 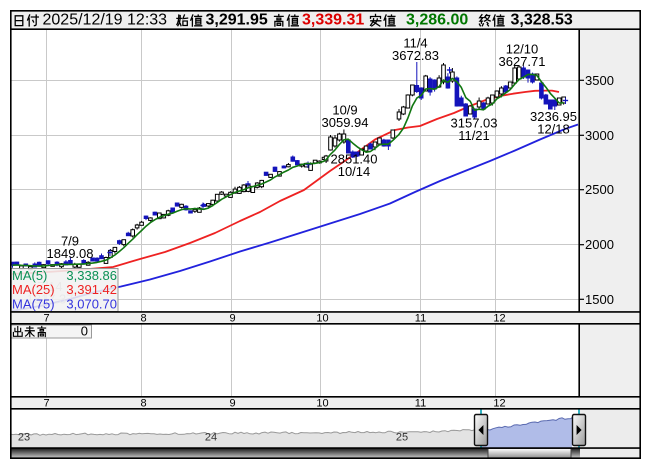 What do you see at coordinates (599, 299) in the screenshot?
I see `svg-text: 1500` at bounding box center [599, 299].